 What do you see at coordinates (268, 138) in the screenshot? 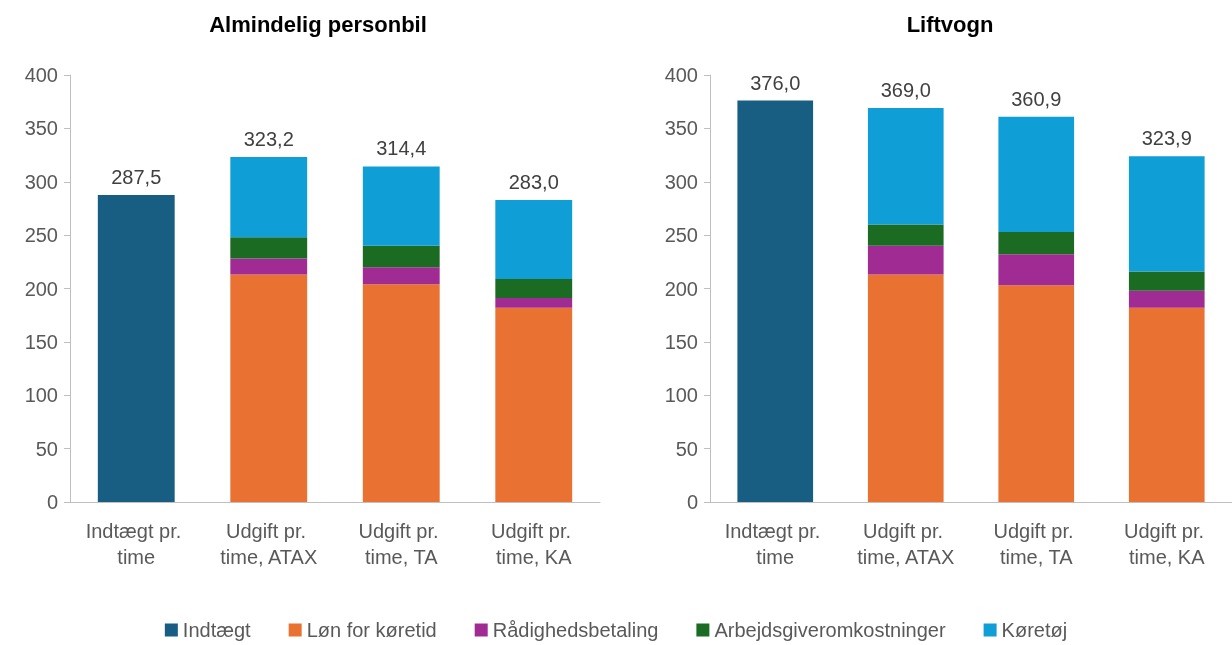
I see `total-label: 323,2` at bounding box center [268, 138].